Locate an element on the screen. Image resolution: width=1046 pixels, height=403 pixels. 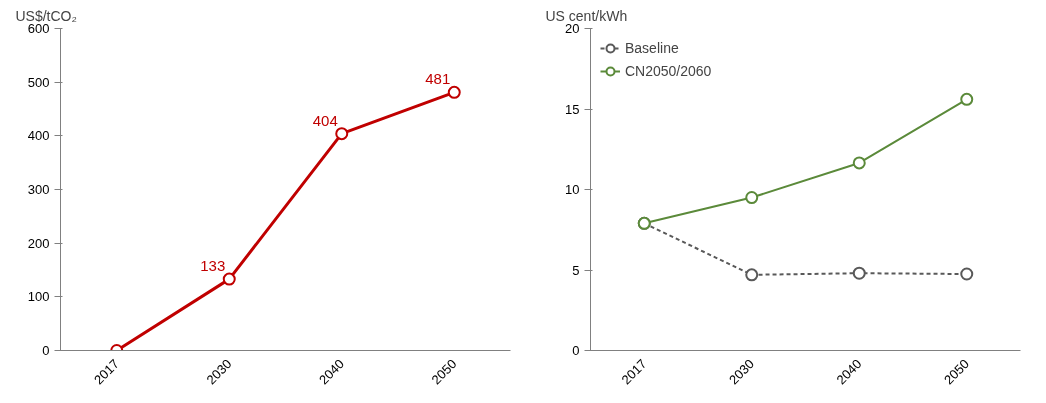
y-axis-title: US$/tCO₂ is located at coordinates (46, 15).